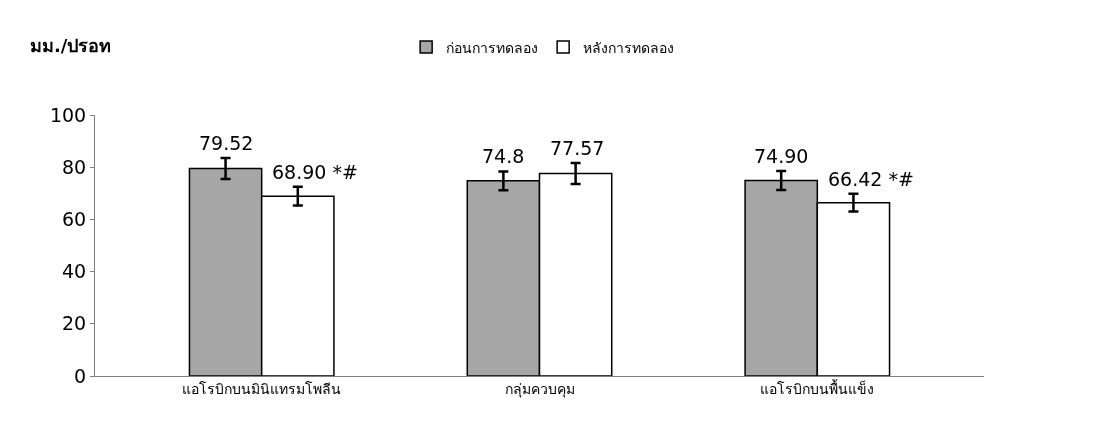  I want to click on y-tick-label: 100, so click(68, 114).